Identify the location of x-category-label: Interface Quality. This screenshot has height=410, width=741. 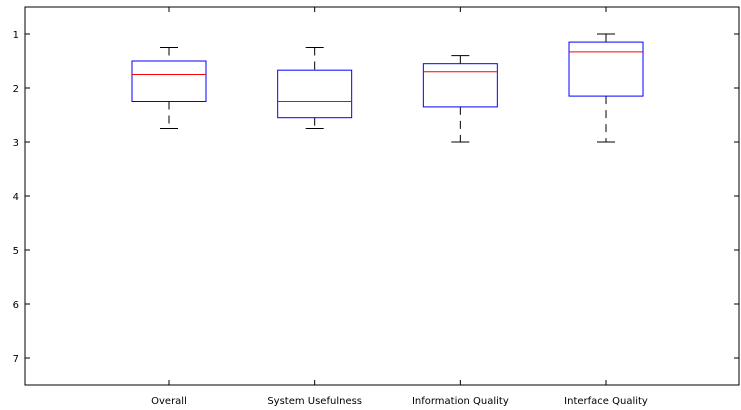
(606, 401).